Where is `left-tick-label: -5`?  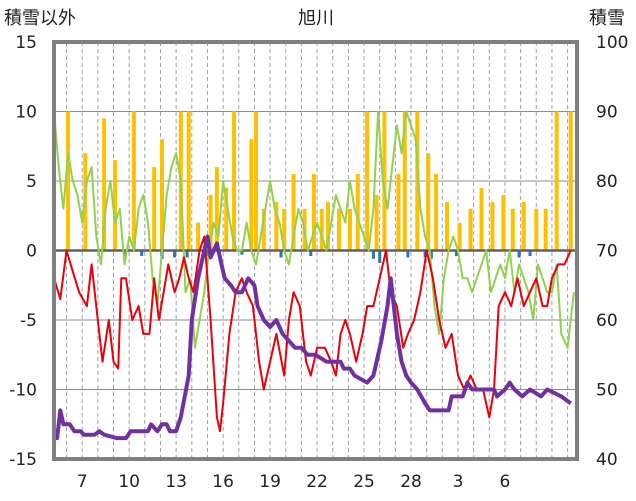 left-tick-label: -5 is located at coordinates (28, 321).